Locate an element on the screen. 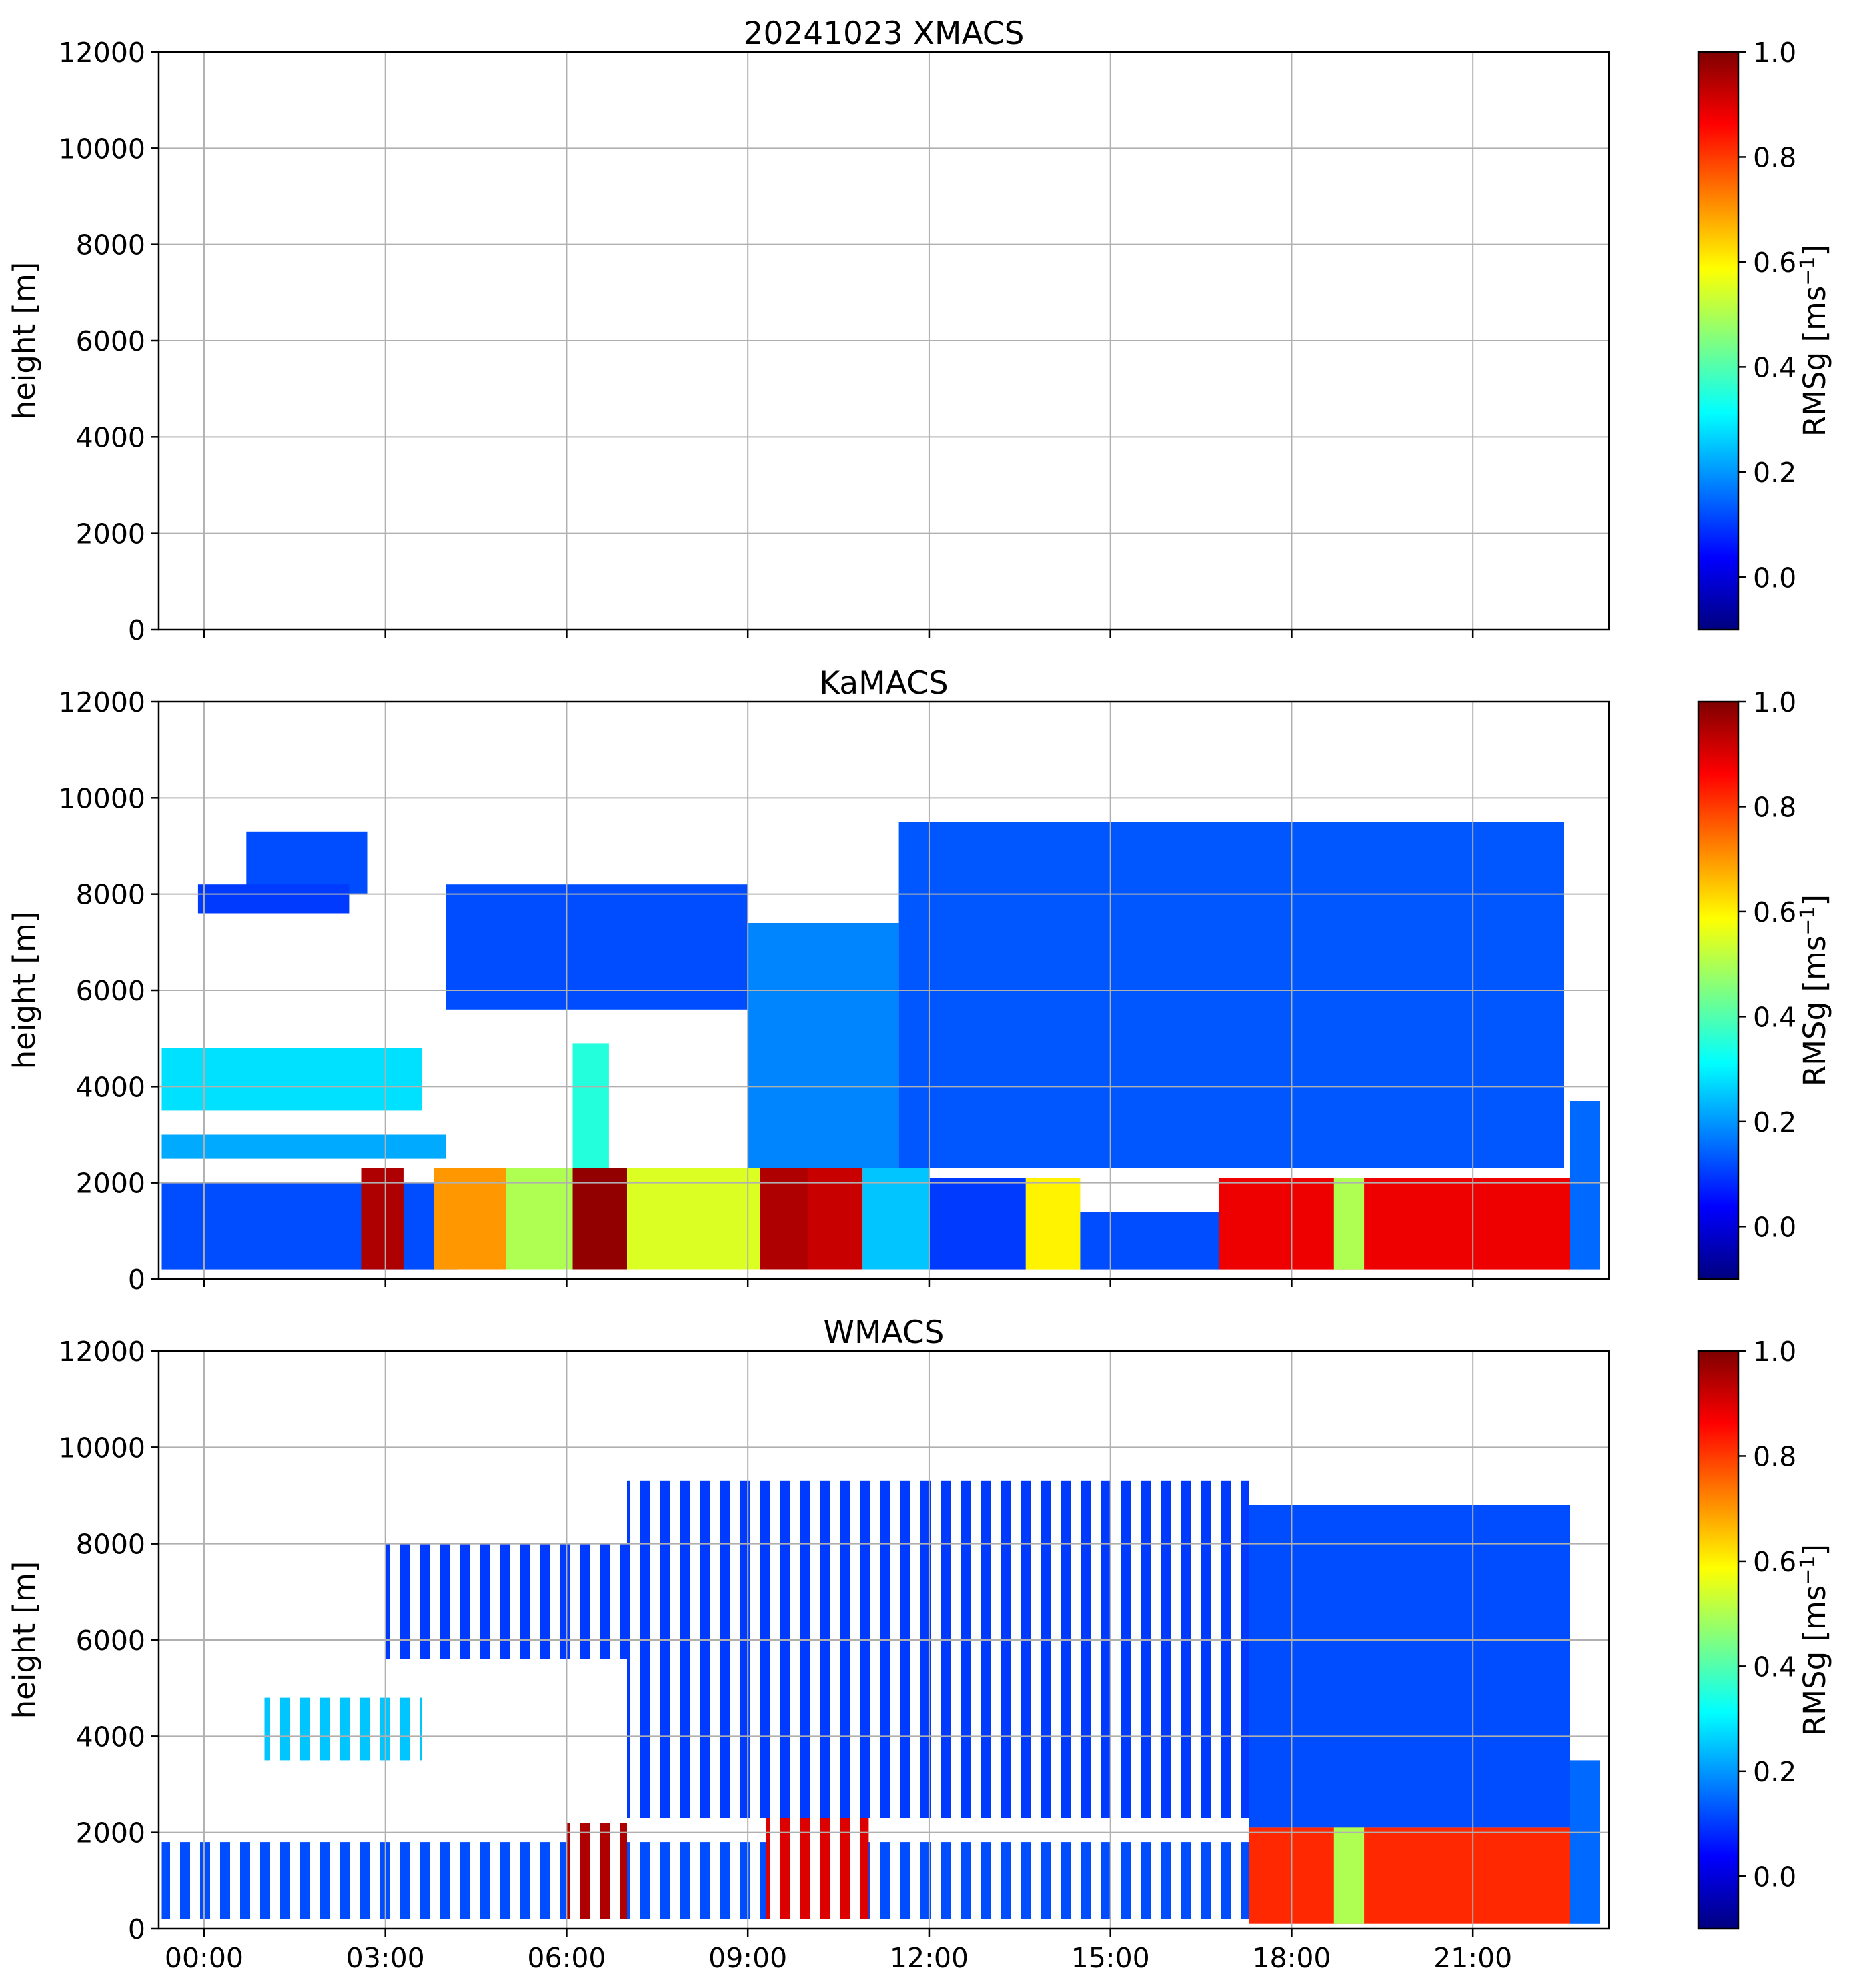 The width and height of the screenshot is (1851, 1988). x-tick-label: 06:00 is located at coordinates (566, 1958).